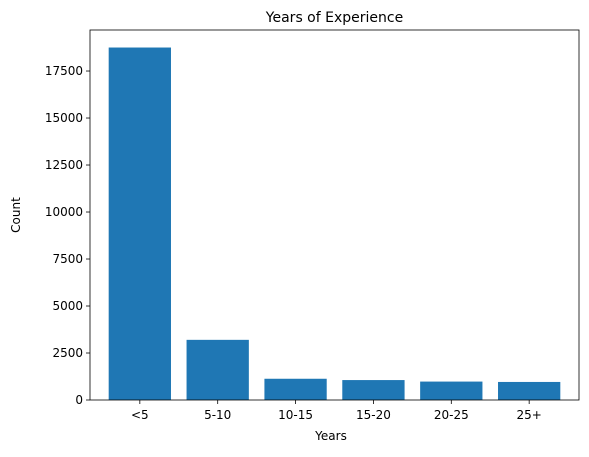  Describe the element at coordinates (330, 436) in the screenshot. I see `x-axis-label: Years` at that location.